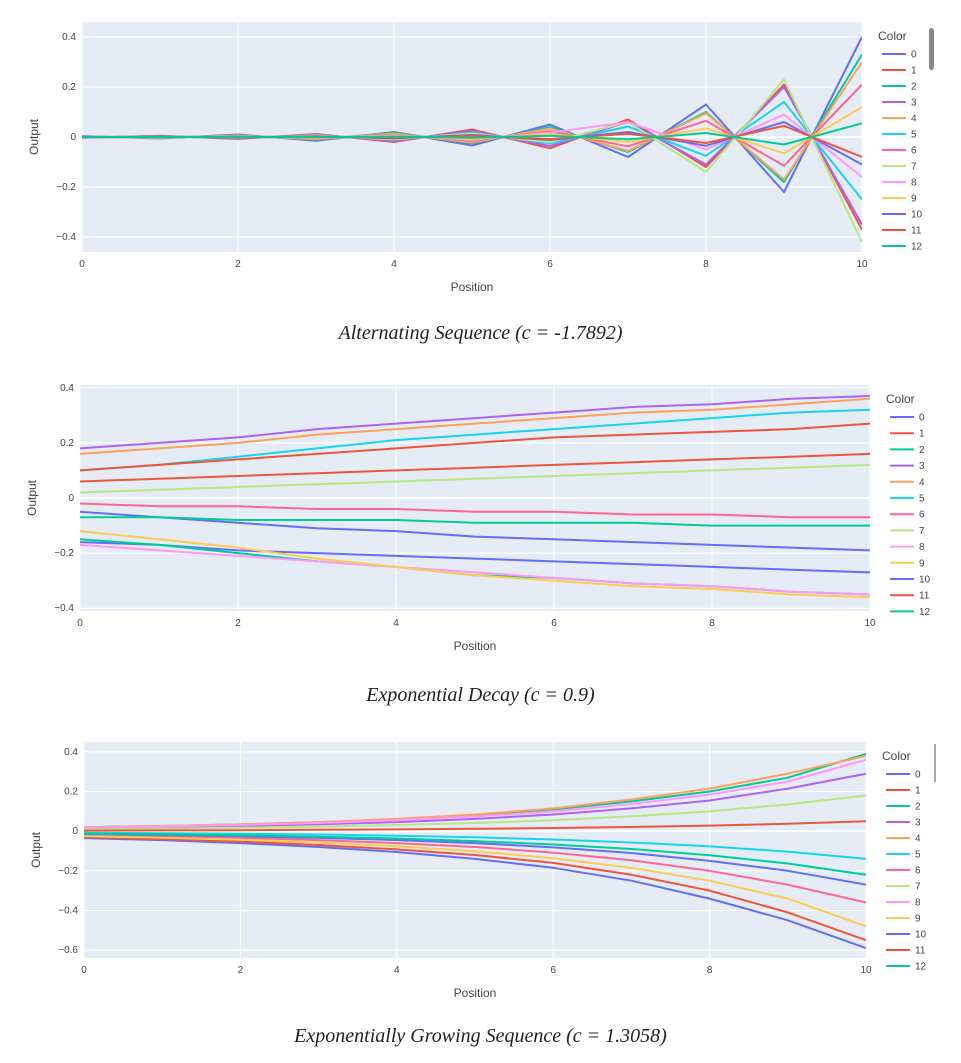 The image size is (961, 1063). I want to click on x-tick-label: 6, so click(554, 623).